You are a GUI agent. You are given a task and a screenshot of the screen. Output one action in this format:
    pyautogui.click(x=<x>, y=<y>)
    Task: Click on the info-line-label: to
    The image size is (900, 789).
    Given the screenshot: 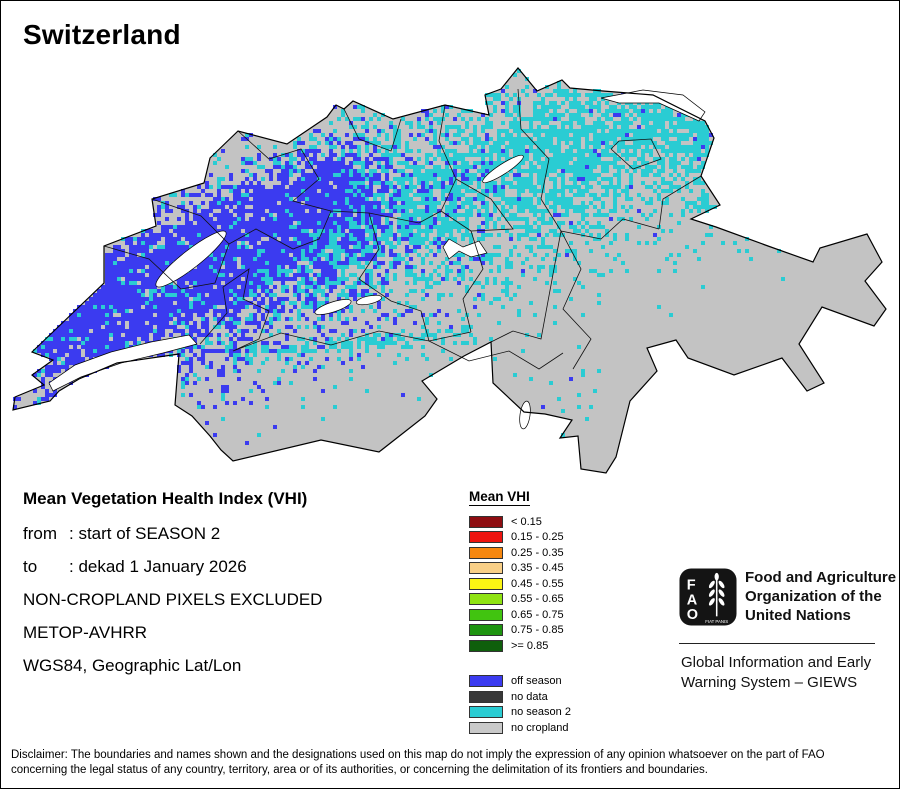 What is the action you would take?
    pyautogui.click(x=30, y=566)
    